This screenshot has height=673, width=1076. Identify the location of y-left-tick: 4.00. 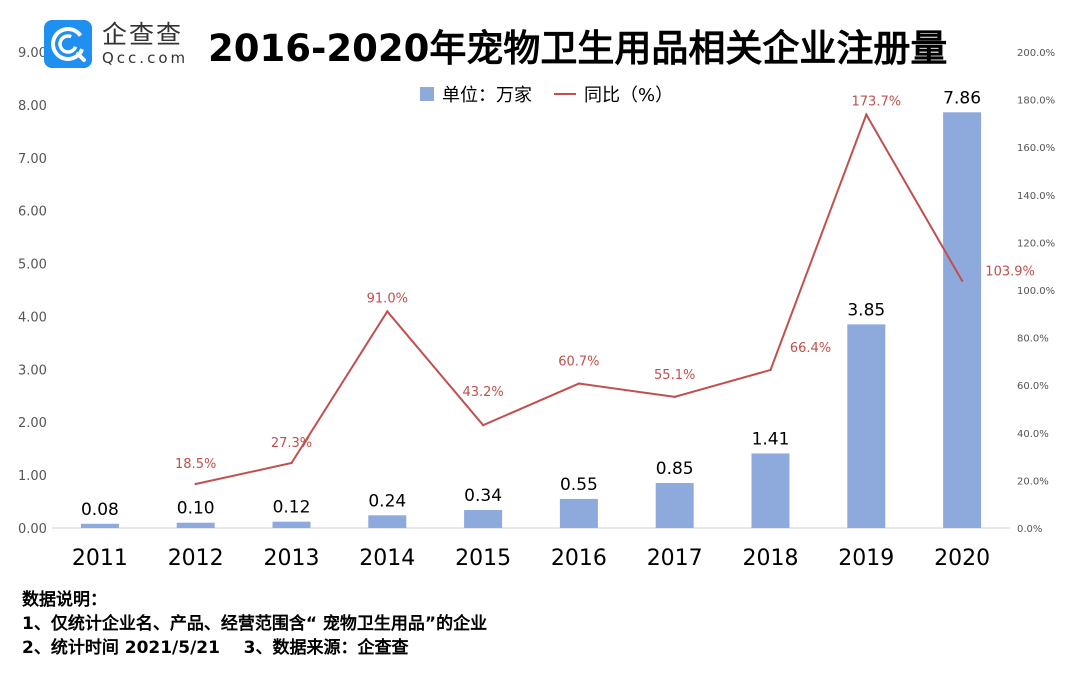
(32, 317).